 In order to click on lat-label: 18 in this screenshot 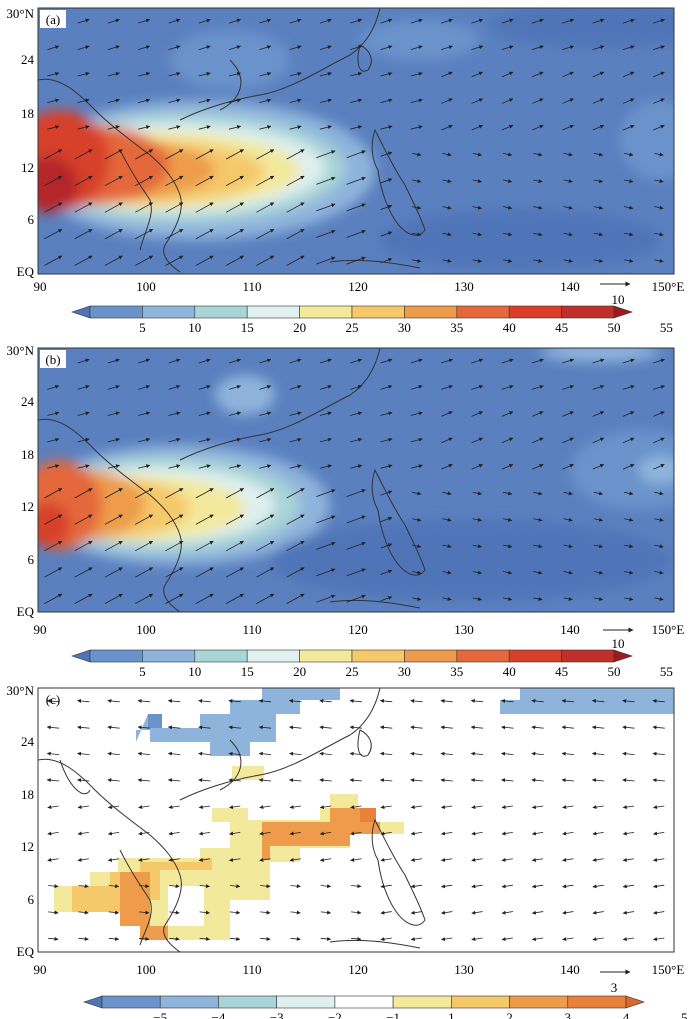, I will do `click(27, 113)`.